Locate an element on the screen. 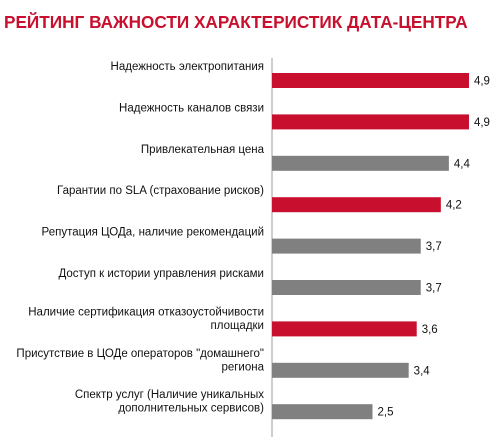  data-label: 4,2 is located at coordinates (454, 206).